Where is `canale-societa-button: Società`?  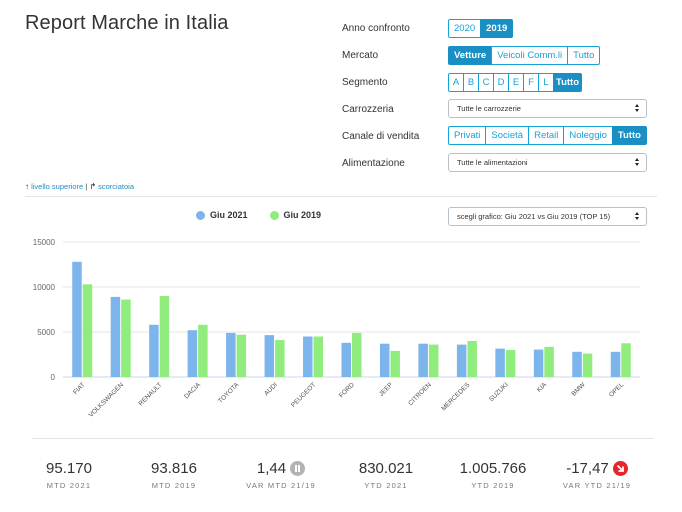 canale-societa-button: Società is located at coordinates (507, 135).